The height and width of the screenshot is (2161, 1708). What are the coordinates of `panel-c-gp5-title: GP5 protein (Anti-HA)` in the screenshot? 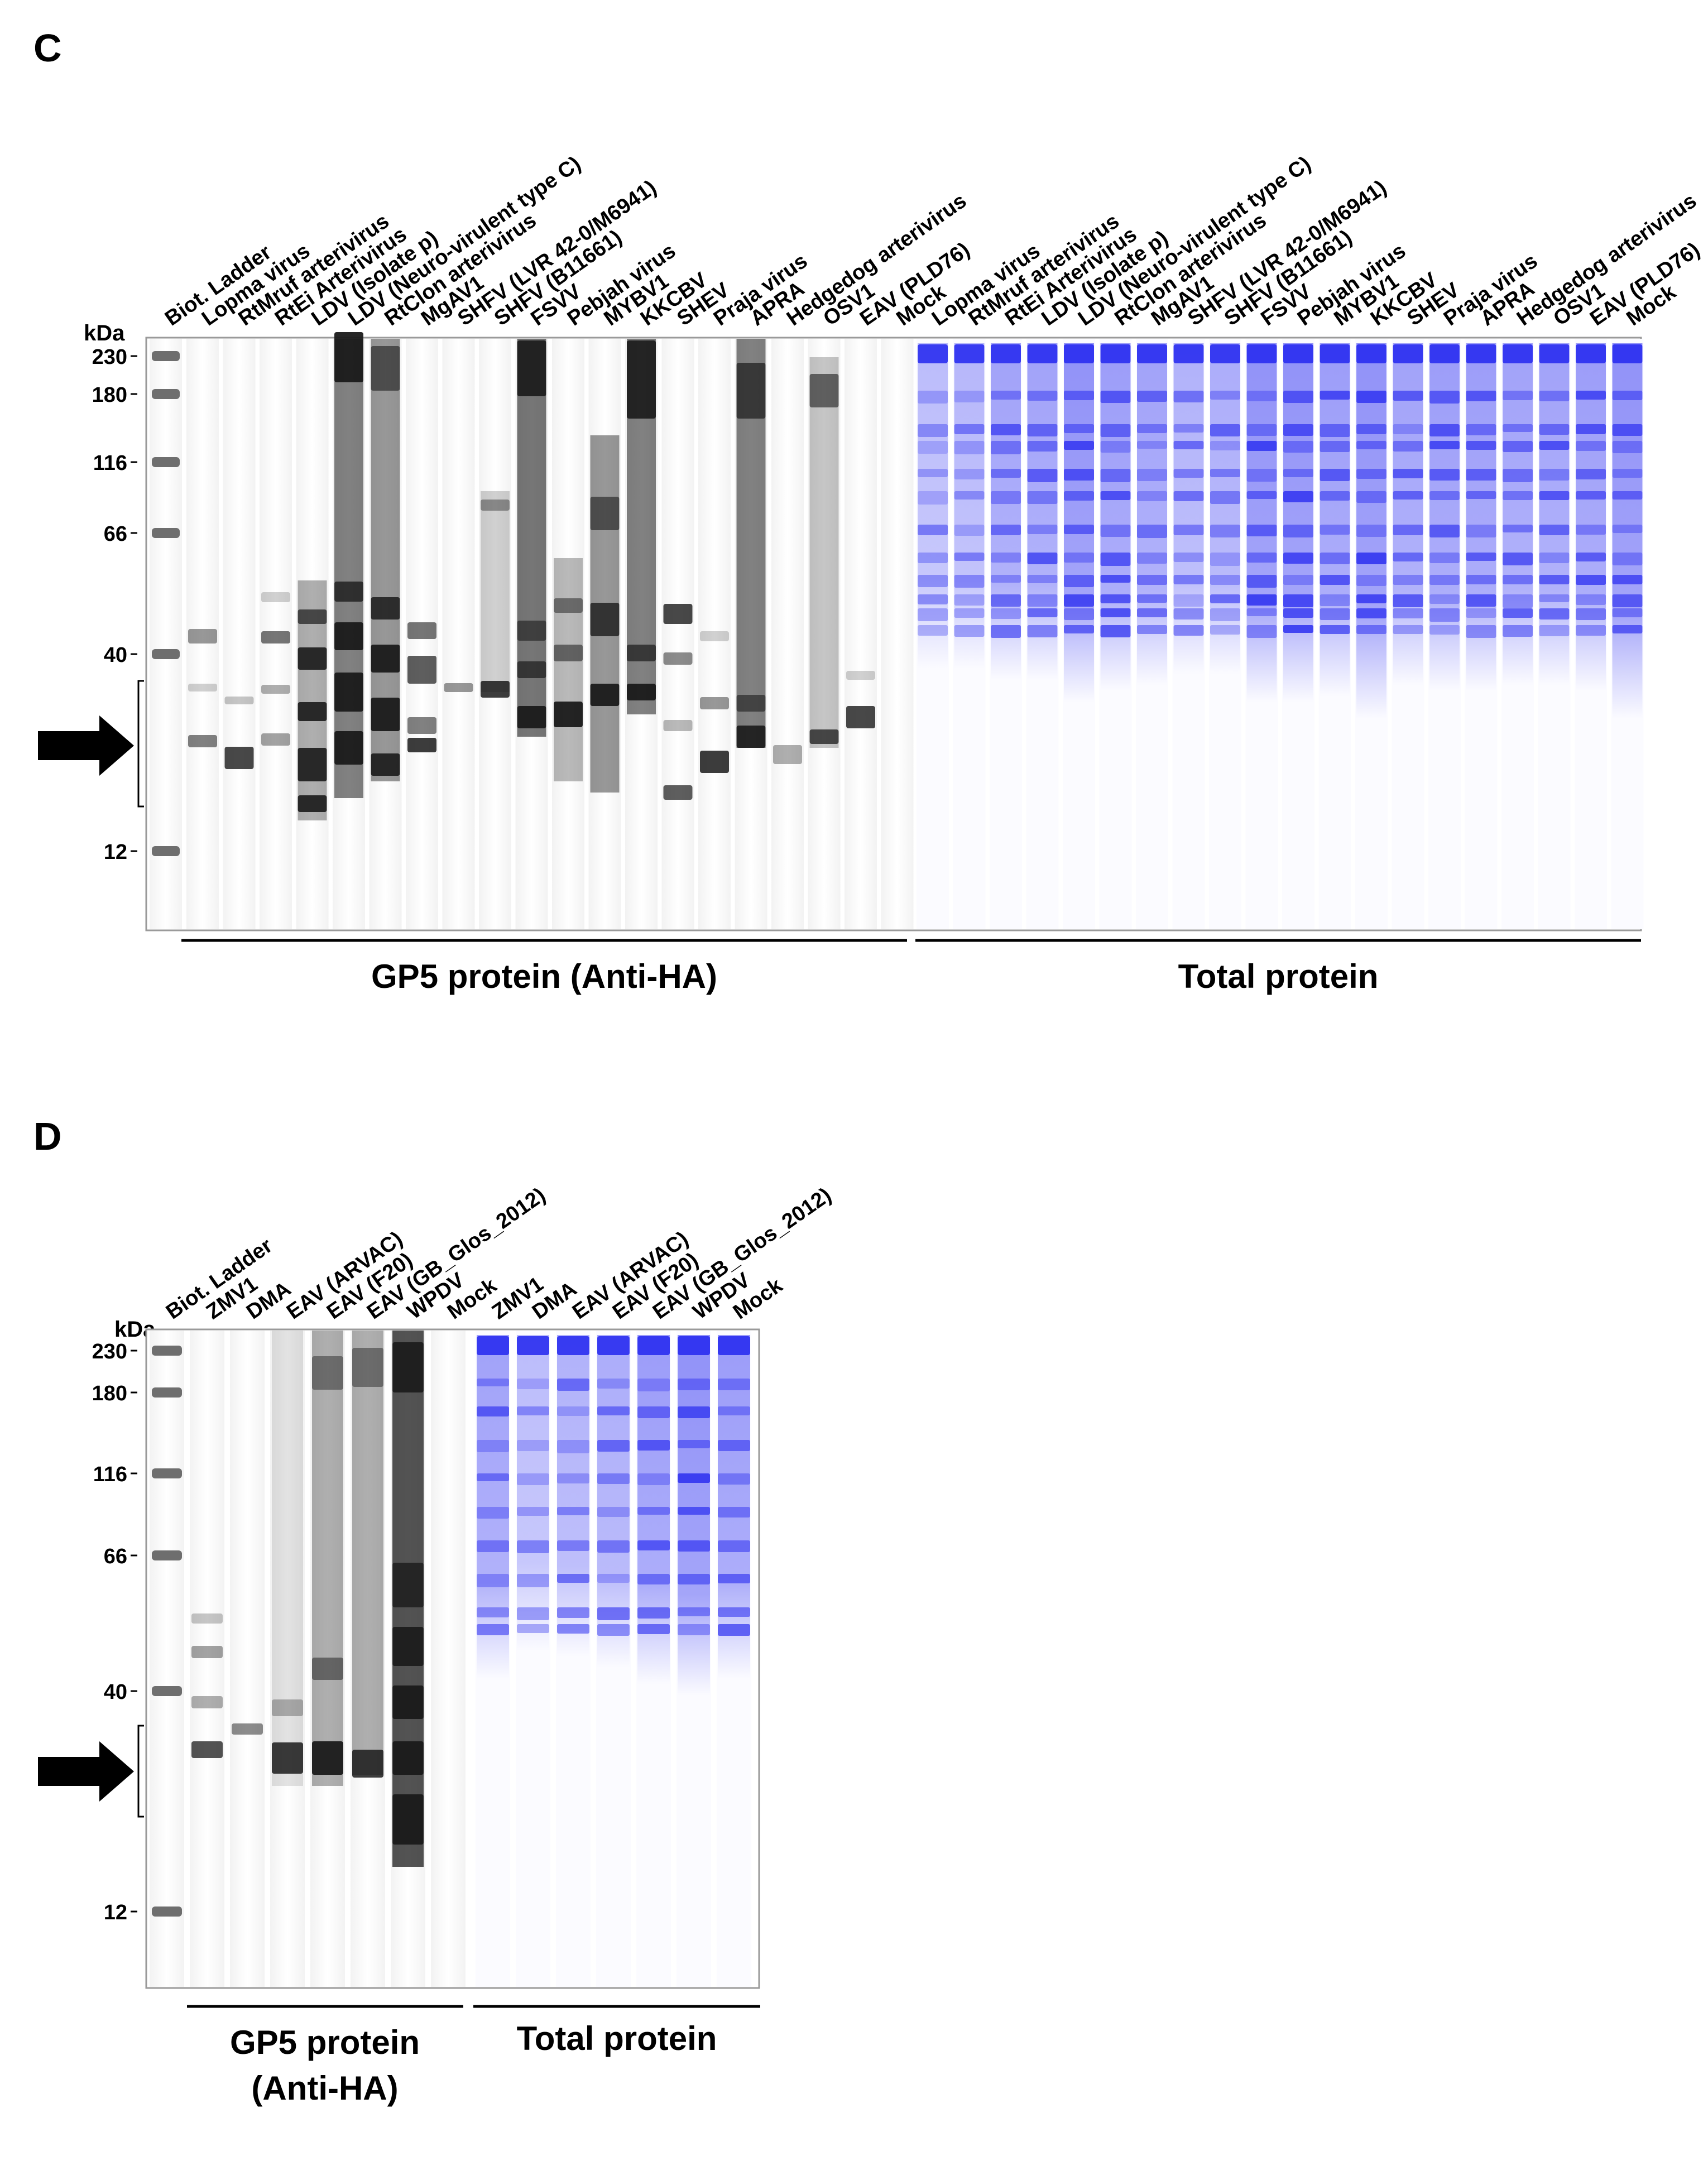 It's located at (544, 976).